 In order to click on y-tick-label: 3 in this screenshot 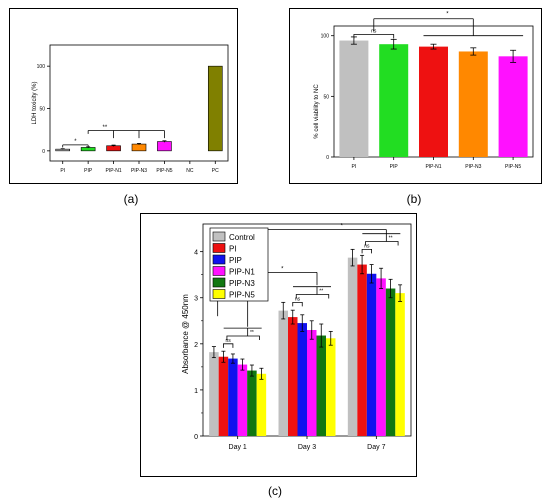, I will do `click(196, 299)`.